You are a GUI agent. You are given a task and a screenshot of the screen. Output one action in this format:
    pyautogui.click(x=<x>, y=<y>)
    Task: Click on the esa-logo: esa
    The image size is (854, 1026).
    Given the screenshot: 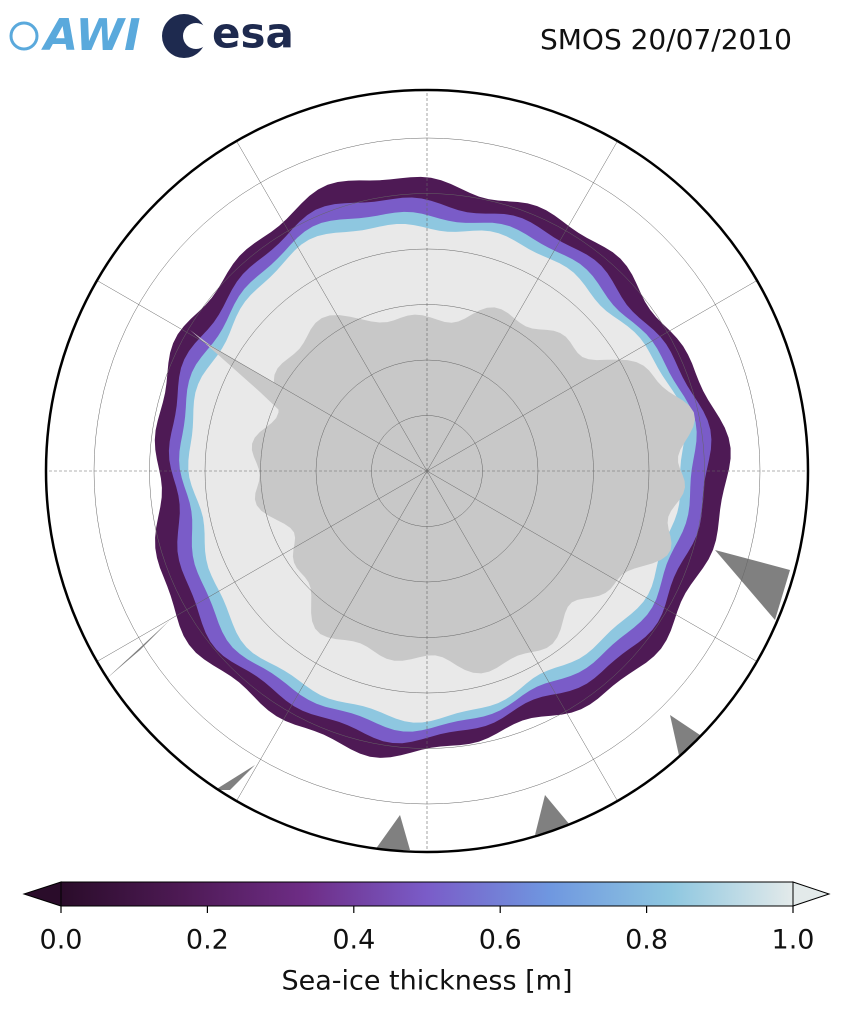 What is the action you would take?
    pyautogui.click(x=228, y=33)
    